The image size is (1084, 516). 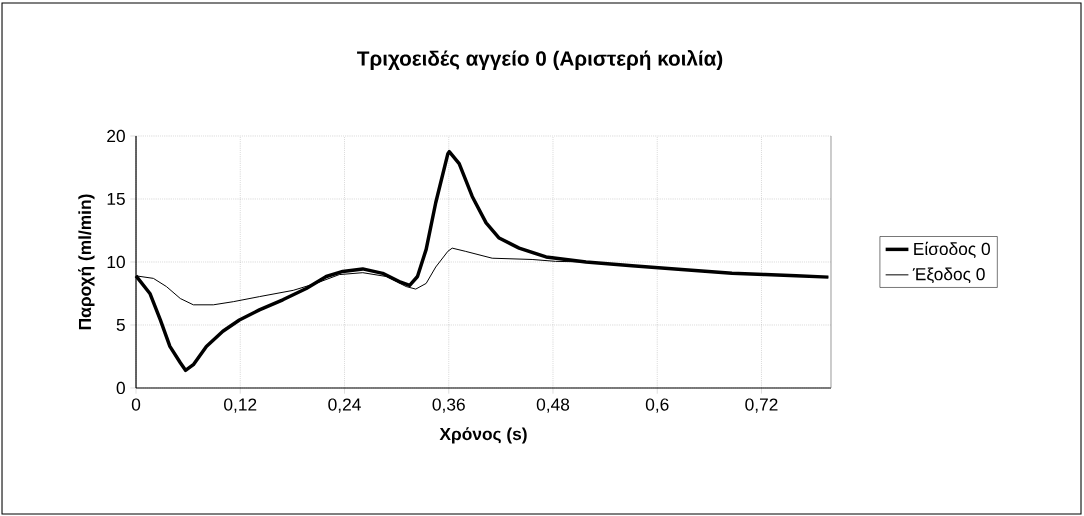 I want to click on x-tick-label: 0,24, so click(x=344, y=405).